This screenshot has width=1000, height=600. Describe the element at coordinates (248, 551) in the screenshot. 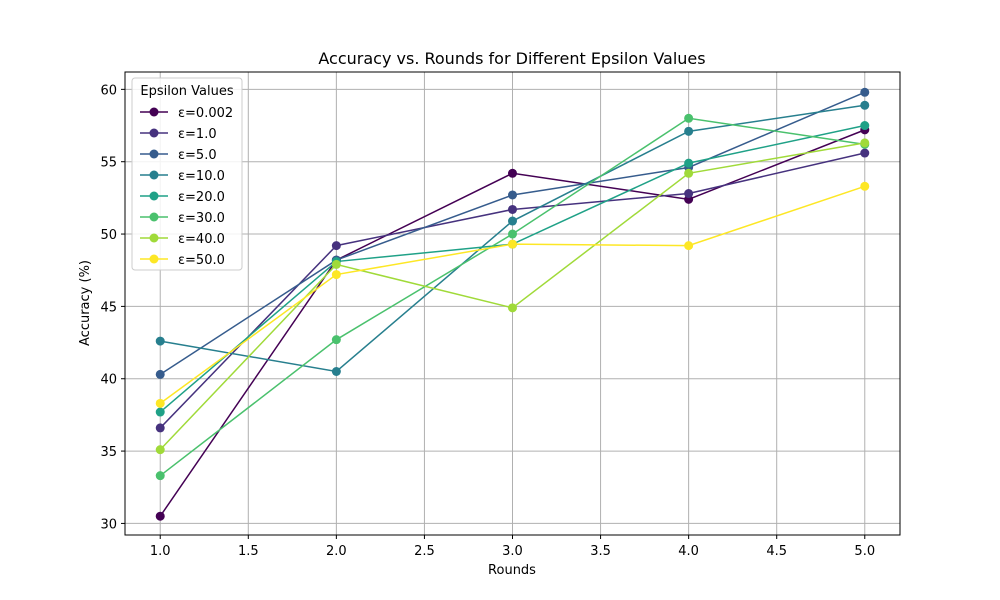

I see `x-tick-label: 1.5` at that location.